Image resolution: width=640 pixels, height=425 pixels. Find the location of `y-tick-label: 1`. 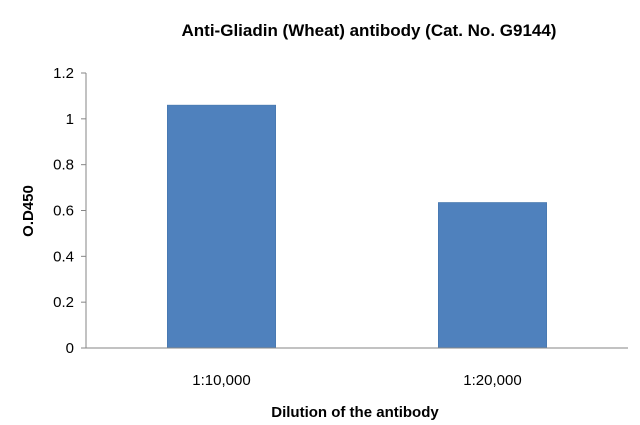

y-tick-label: 1 is located at coordinates (70, 119).